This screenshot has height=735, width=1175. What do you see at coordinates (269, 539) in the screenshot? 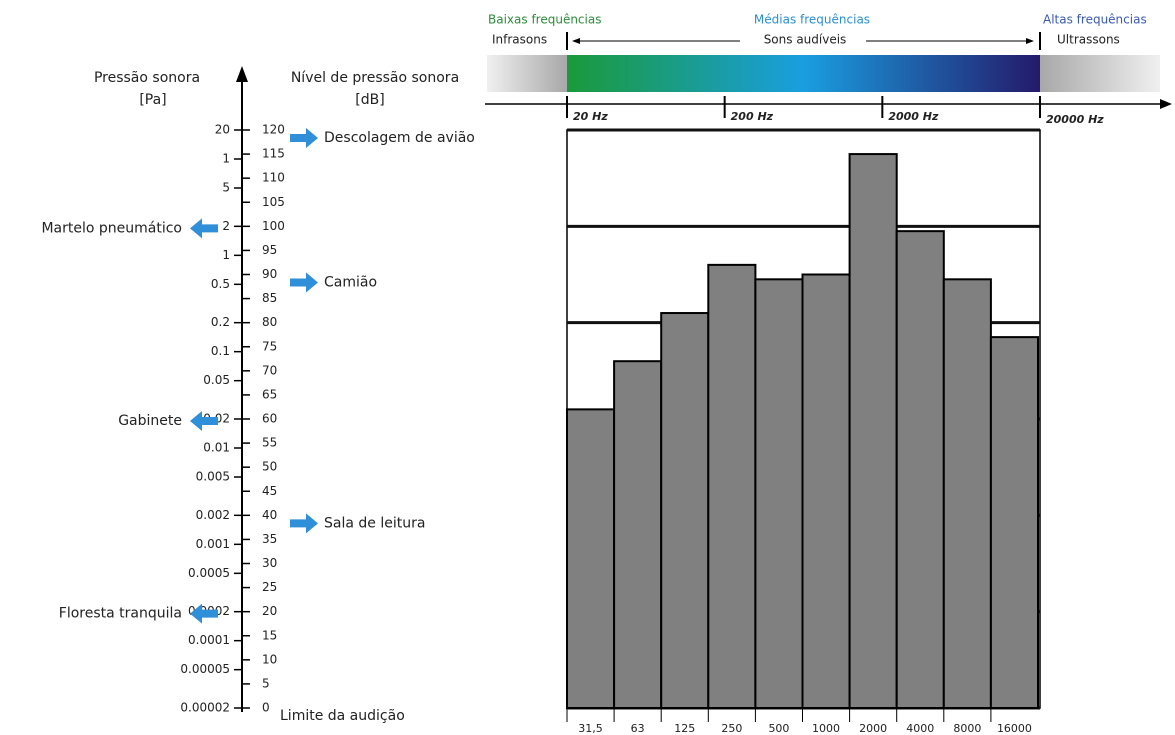
I see `db-tick-label: 35` at bounding box center [269, 539].